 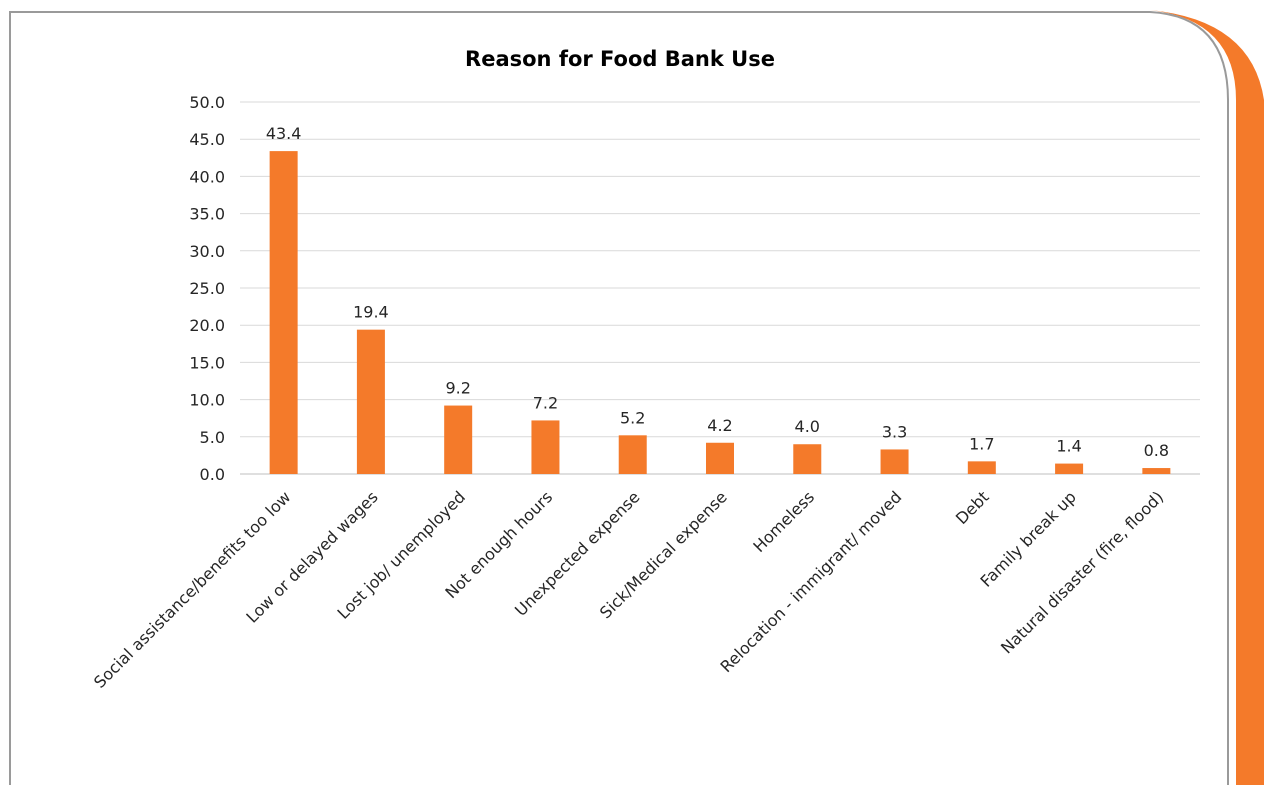 What do you see at coordinates (632, 417) in the screenshot?
I see `data-label: 5.2` at bounding box center [632, 417].